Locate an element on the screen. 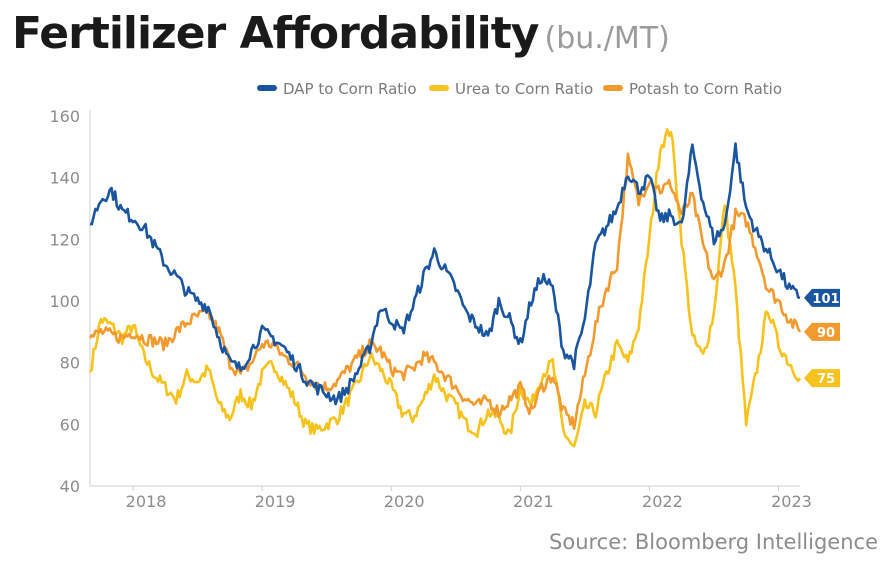  x-tick-label: 2021 is located at coordinates (533, 501).